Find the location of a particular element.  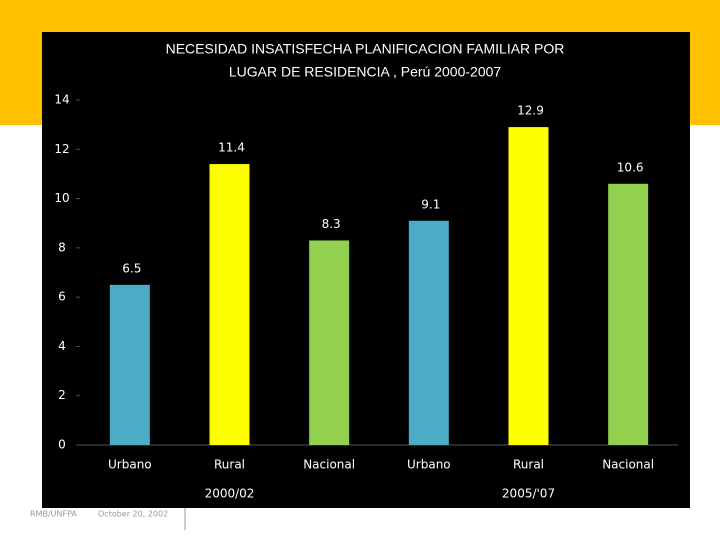

value-label: 12.9 is located at coordinates (530, 111).